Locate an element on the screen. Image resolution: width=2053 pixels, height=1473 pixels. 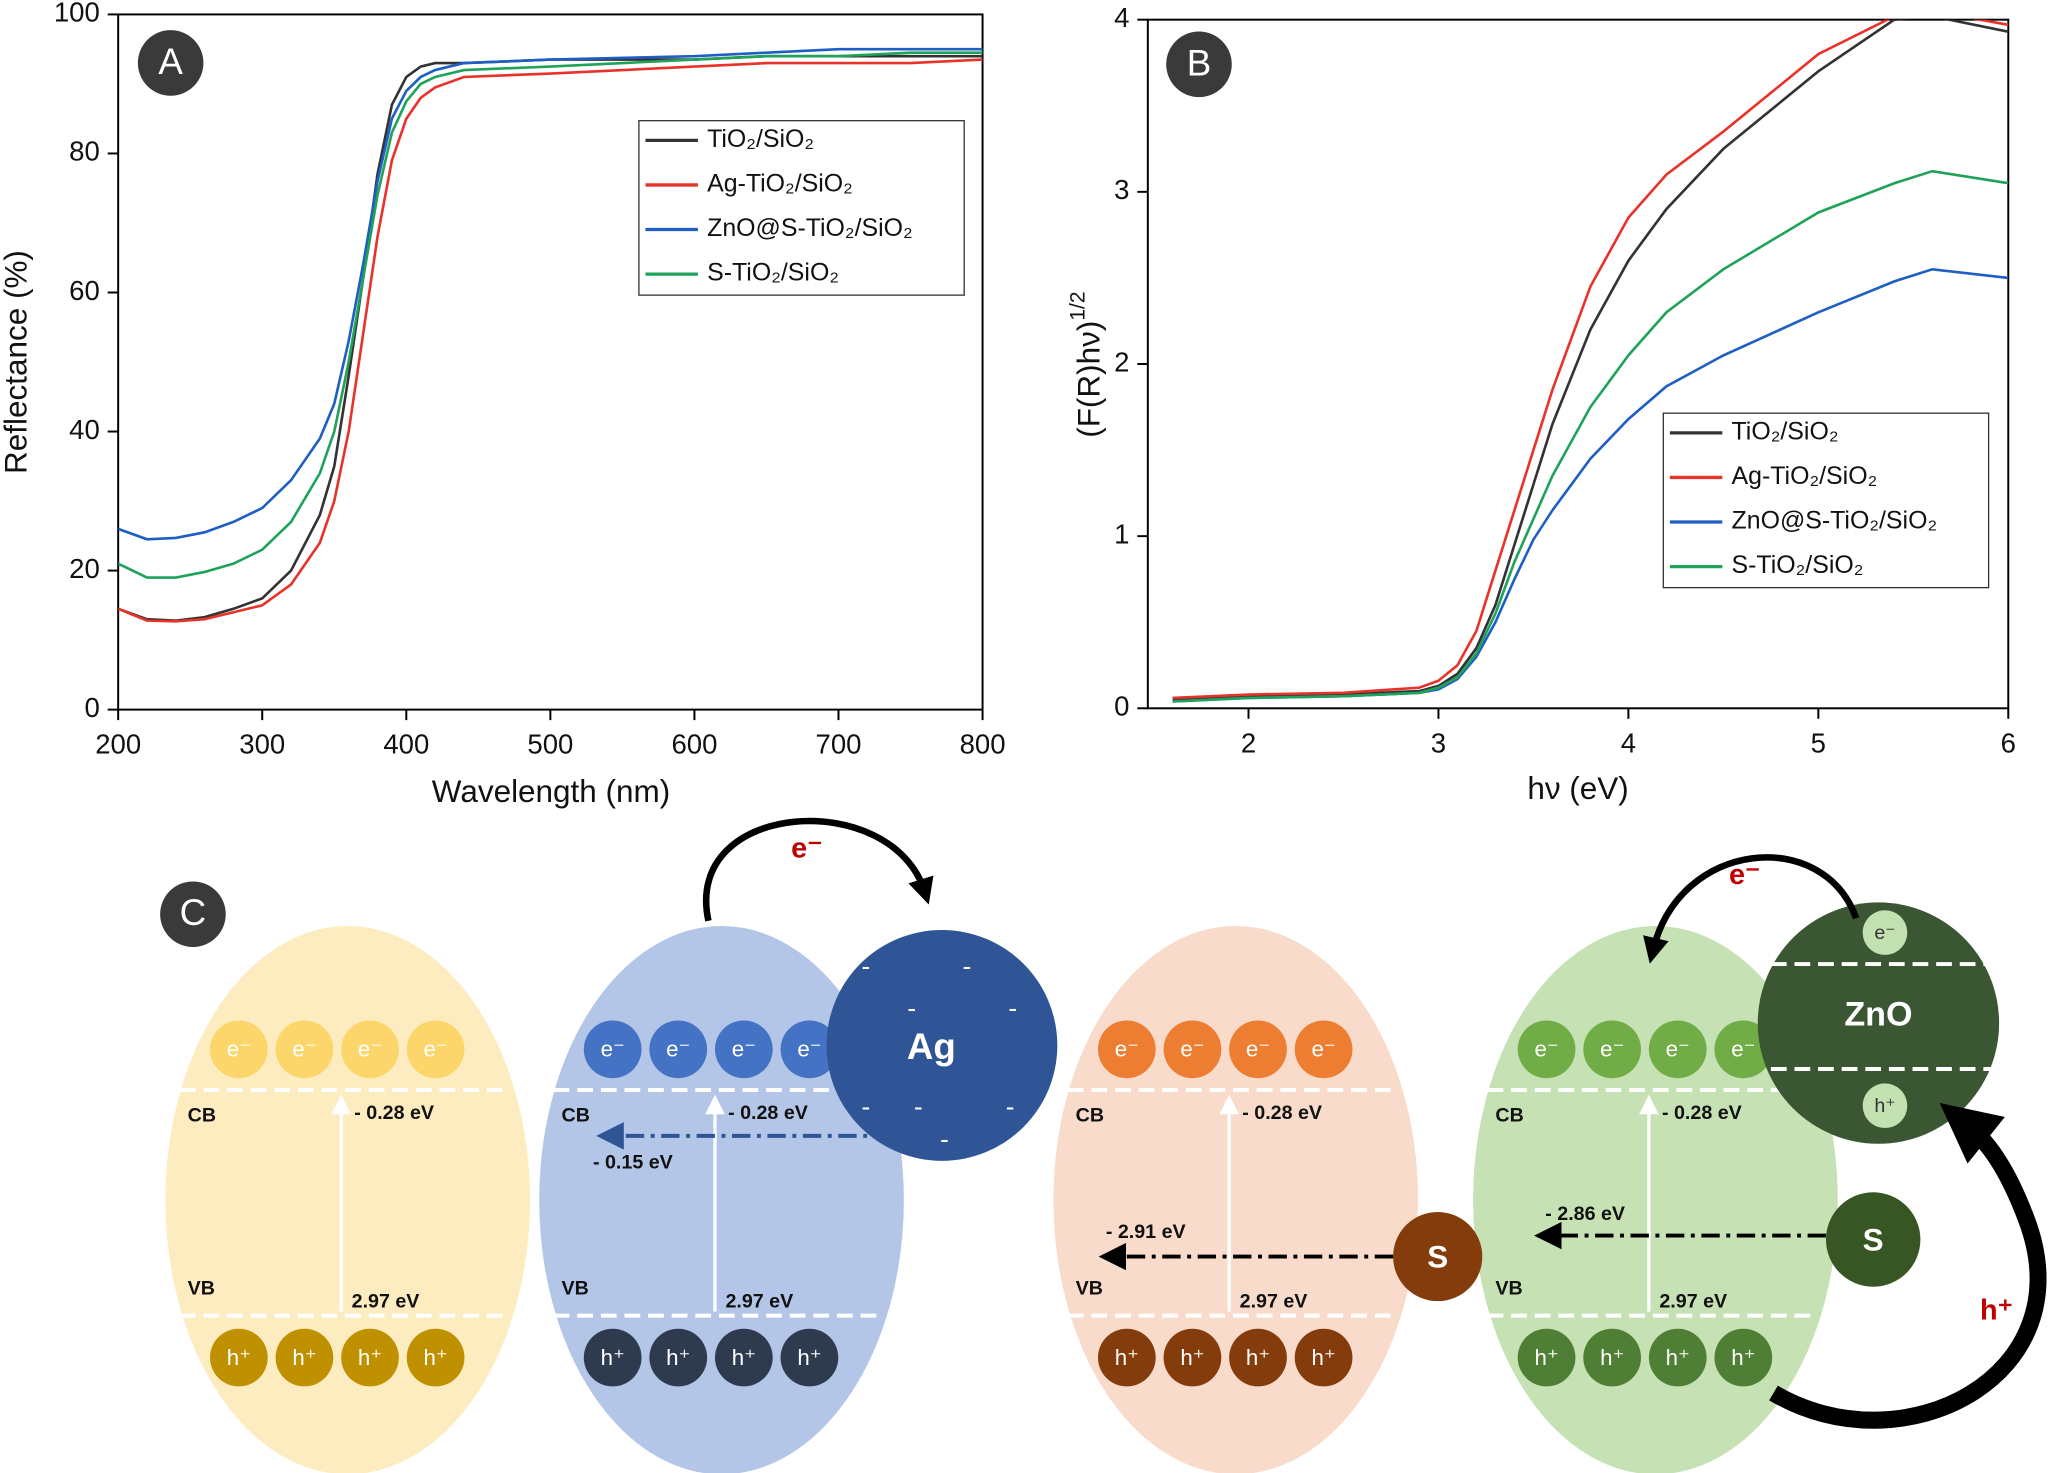
panel-label: A is located at coordinates (170, 61).